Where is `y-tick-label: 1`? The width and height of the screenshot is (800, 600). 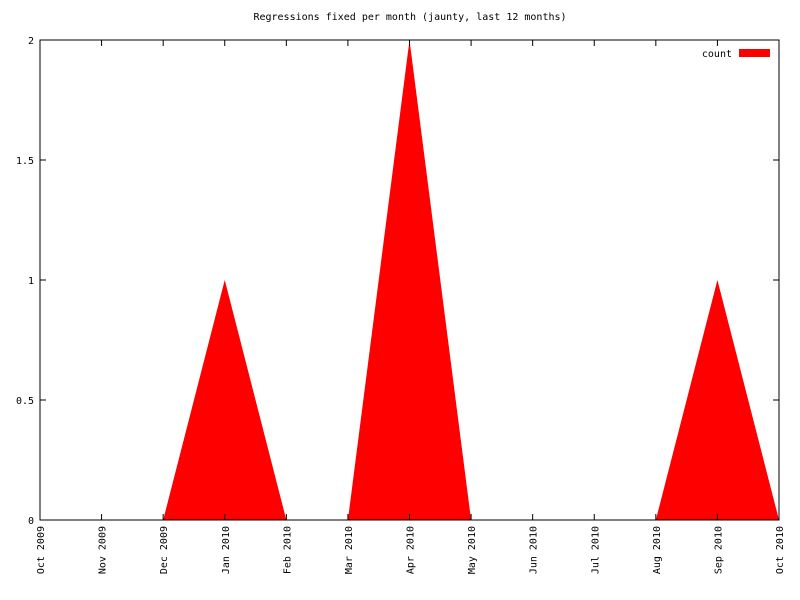
y-tick-label: 1 is located at coordinates (31, 281).